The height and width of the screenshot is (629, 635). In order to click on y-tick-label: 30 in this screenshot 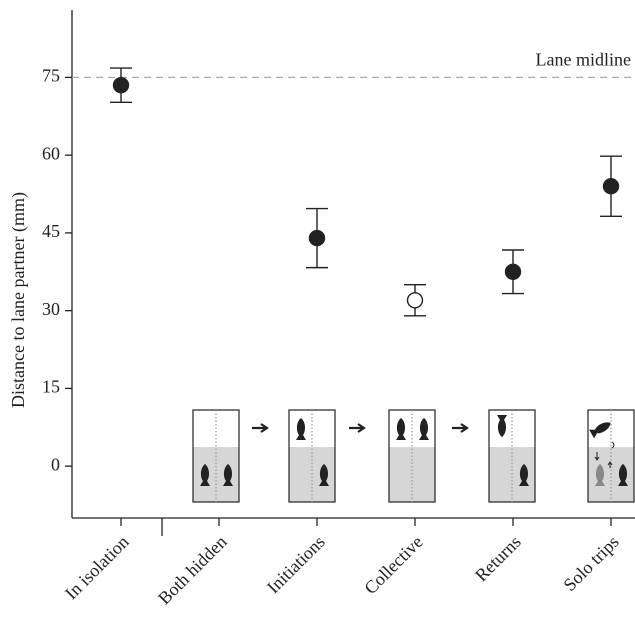, I will do `click(51, 309)`.